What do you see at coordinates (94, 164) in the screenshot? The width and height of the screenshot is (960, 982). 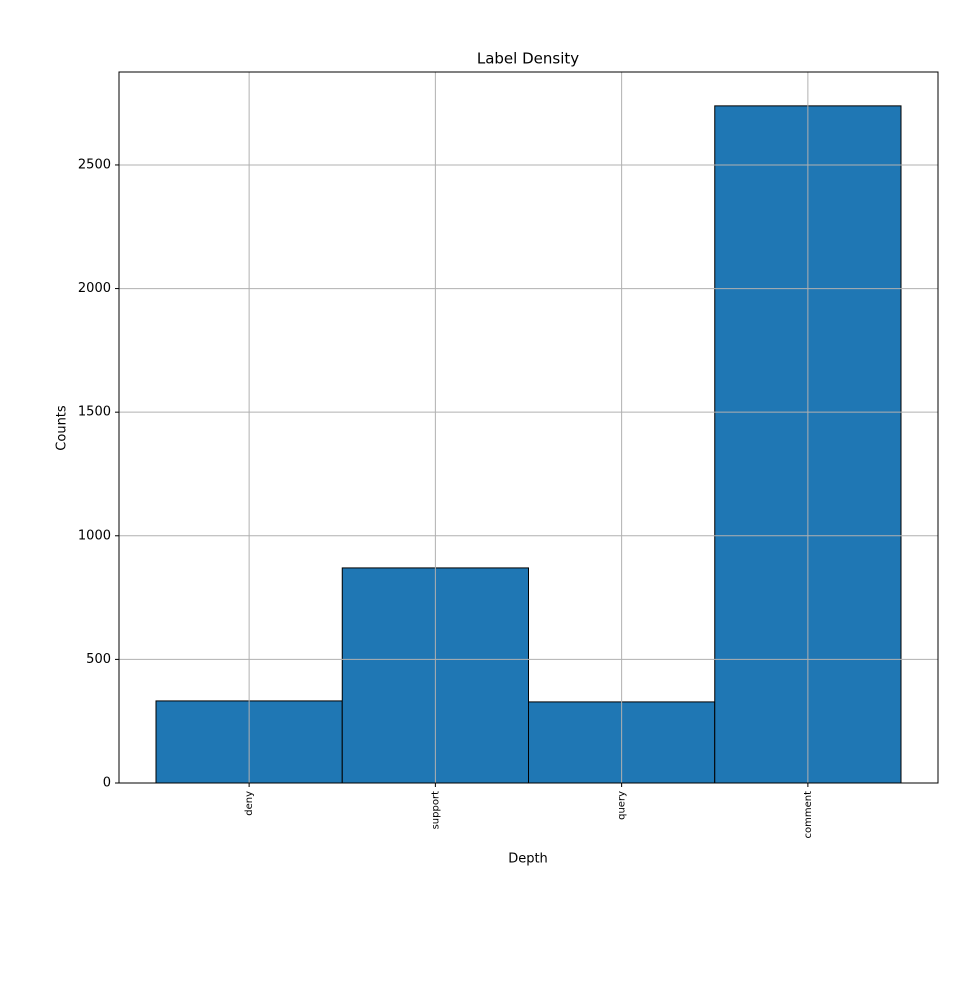 I see `y-tick-label: 2500` at bounding box center [94, 164].